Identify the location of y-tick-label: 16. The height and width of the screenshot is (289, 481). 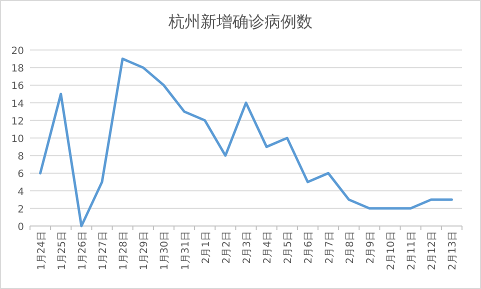
(17, 86).